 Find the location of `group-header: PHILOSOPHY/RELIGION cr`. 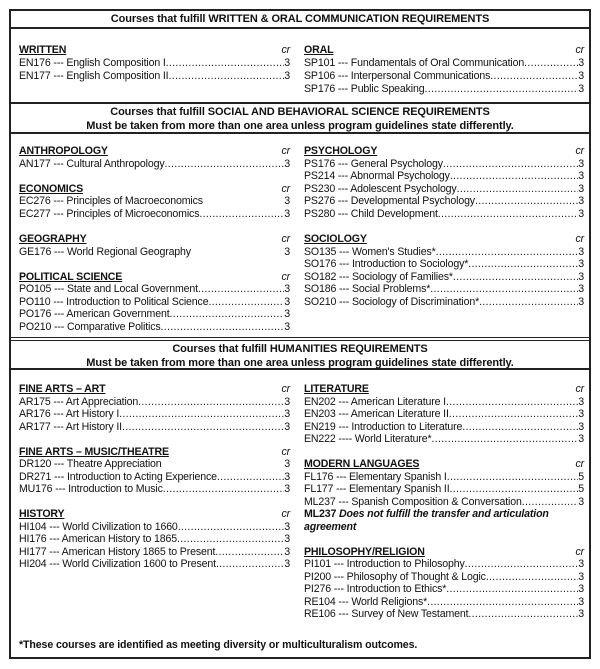

group-header: PHILOSOPHY/RELIGION cr is located at coordinates (444, 552).